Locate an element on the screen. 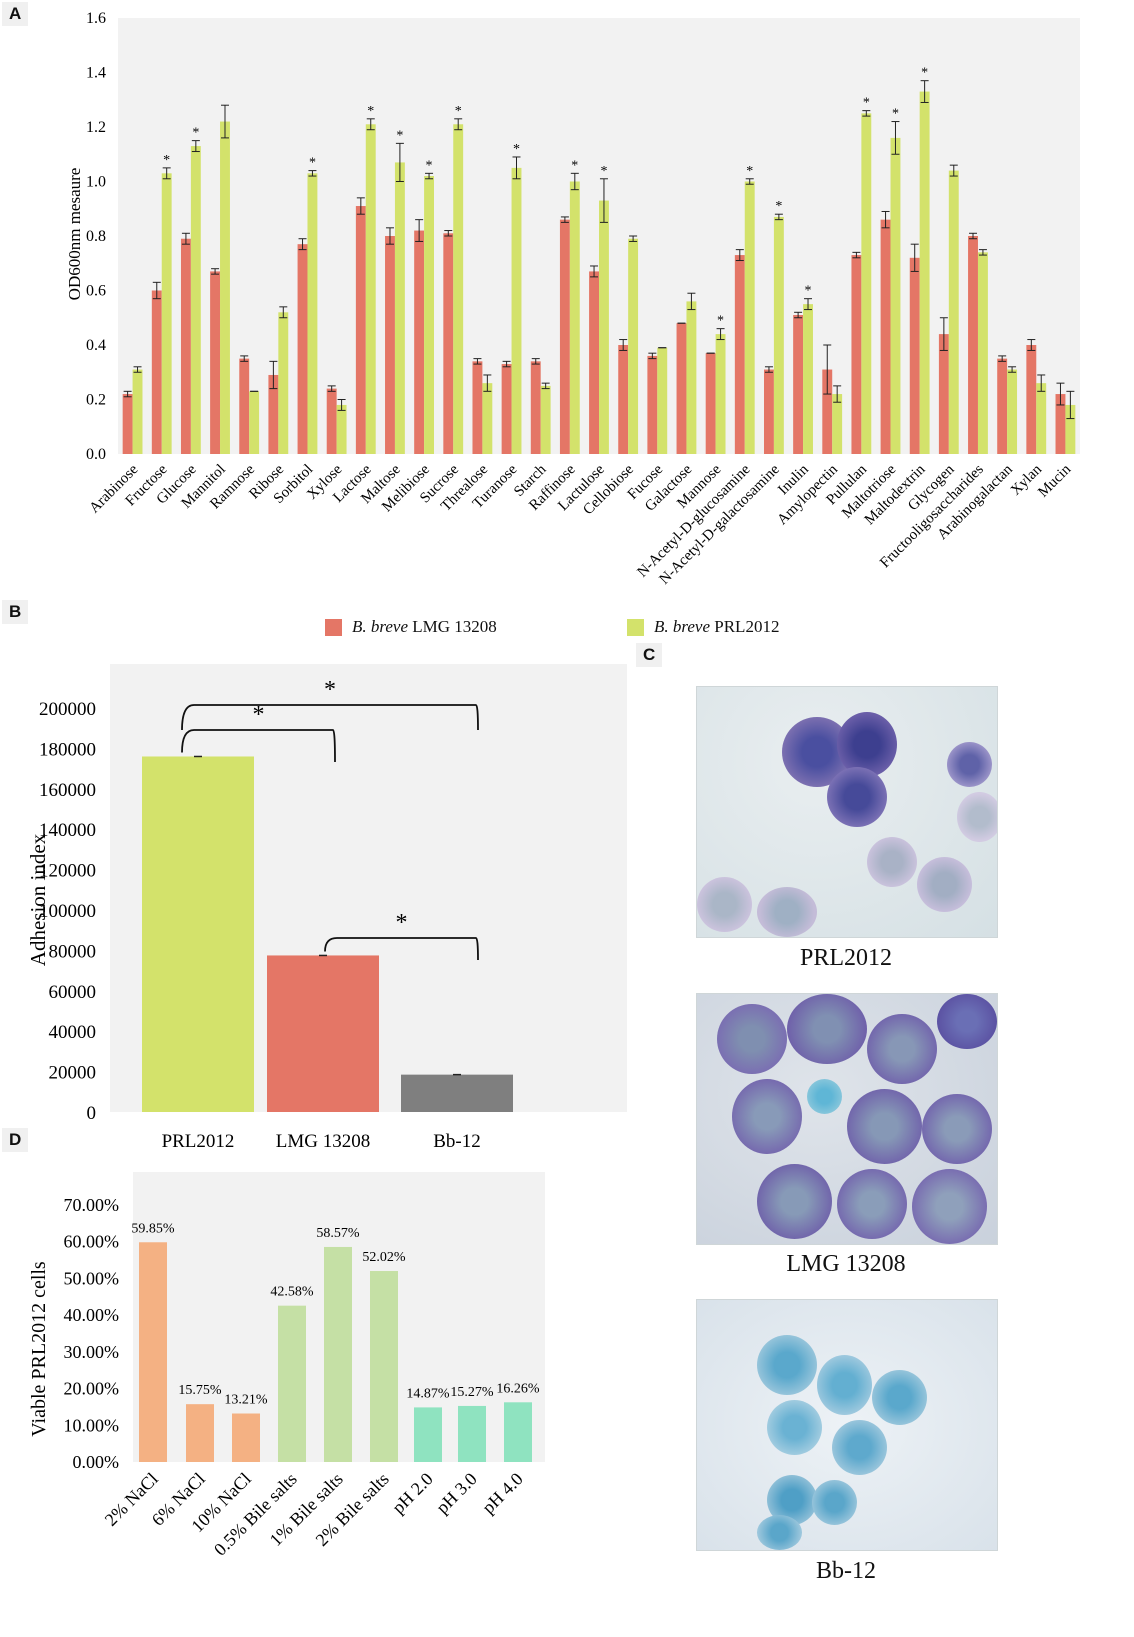  chart-a-y-tick: 1.4 is located at coordinates (96, 73).